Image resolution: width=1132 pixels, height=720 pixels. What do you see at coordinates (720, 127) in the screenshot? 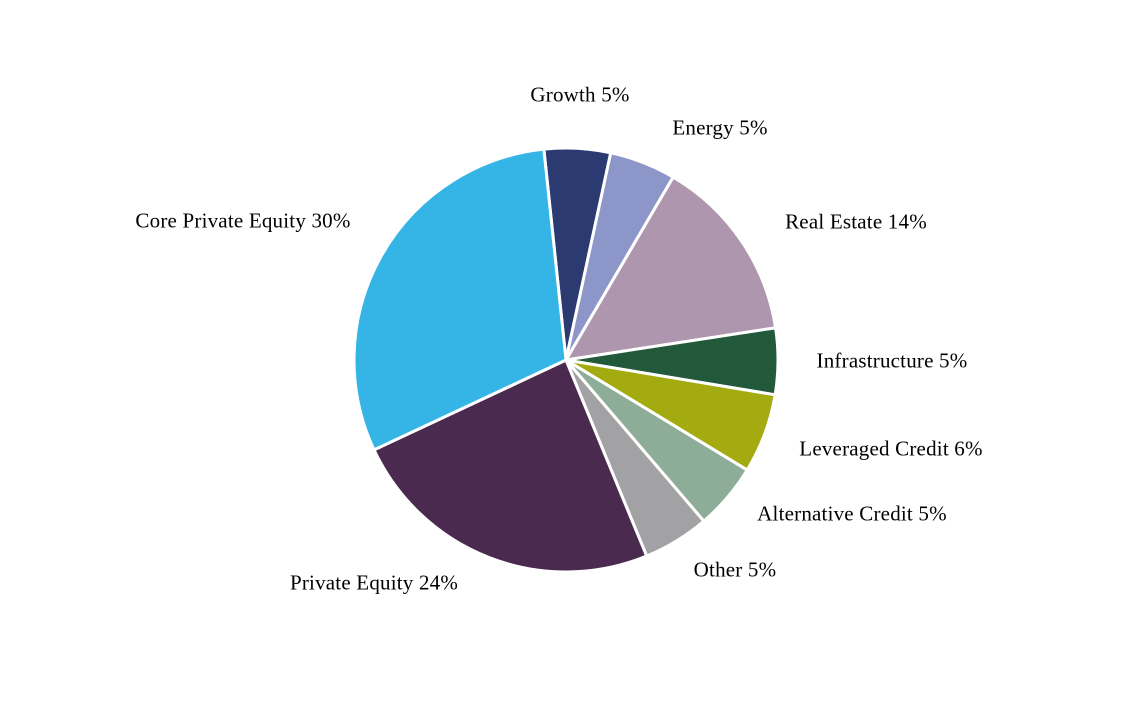
I see `slice-label-energy: Energy 5%` at bounding box center [720, 127].